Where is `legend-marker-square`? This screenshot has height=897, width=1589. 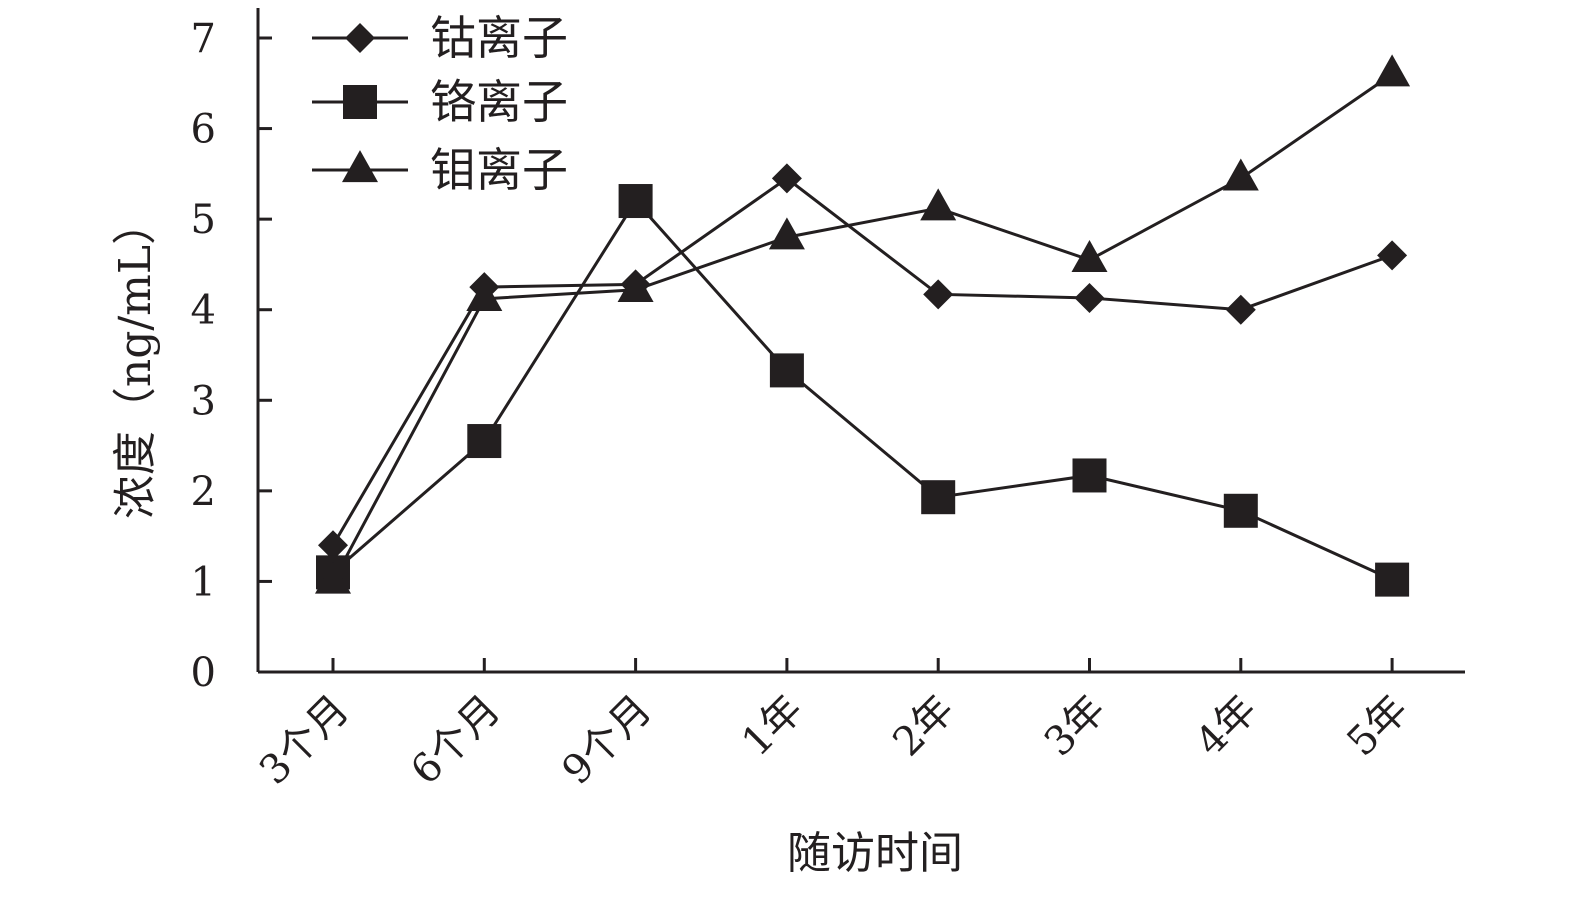 legend-marker-square is located at coordinates (360, 102).